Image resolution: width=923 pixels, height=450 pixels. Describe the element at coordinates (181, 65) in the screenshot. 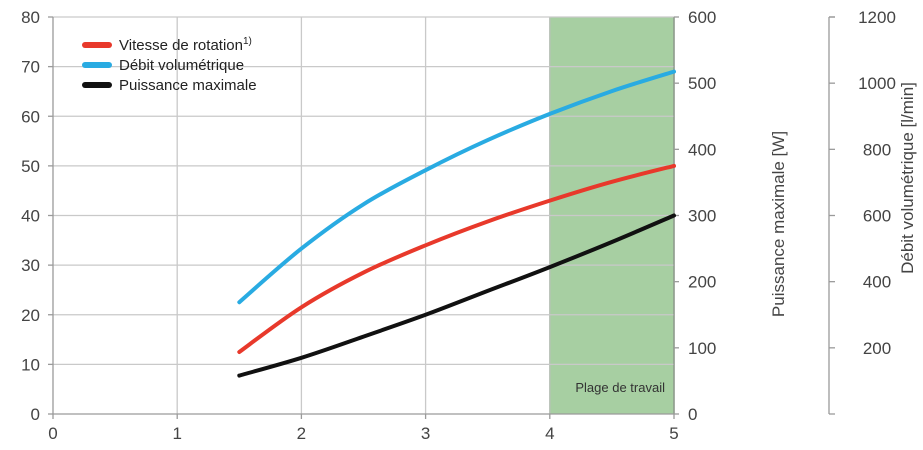

I see `legend-label-debit: Débit volumétrique` at that location.